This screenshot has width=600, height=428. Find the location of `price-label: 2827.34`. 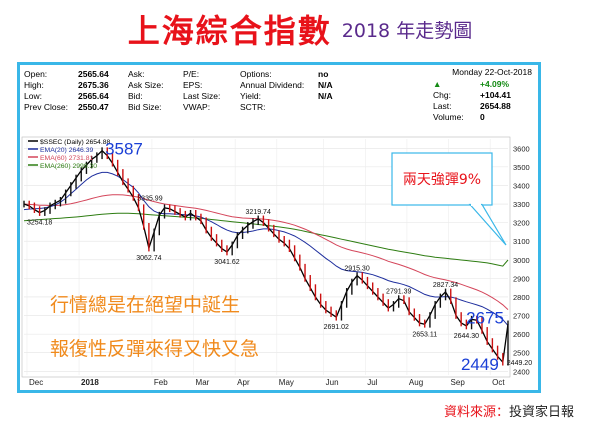

price-label: 2827.34 is located at coordinates (445, 285).